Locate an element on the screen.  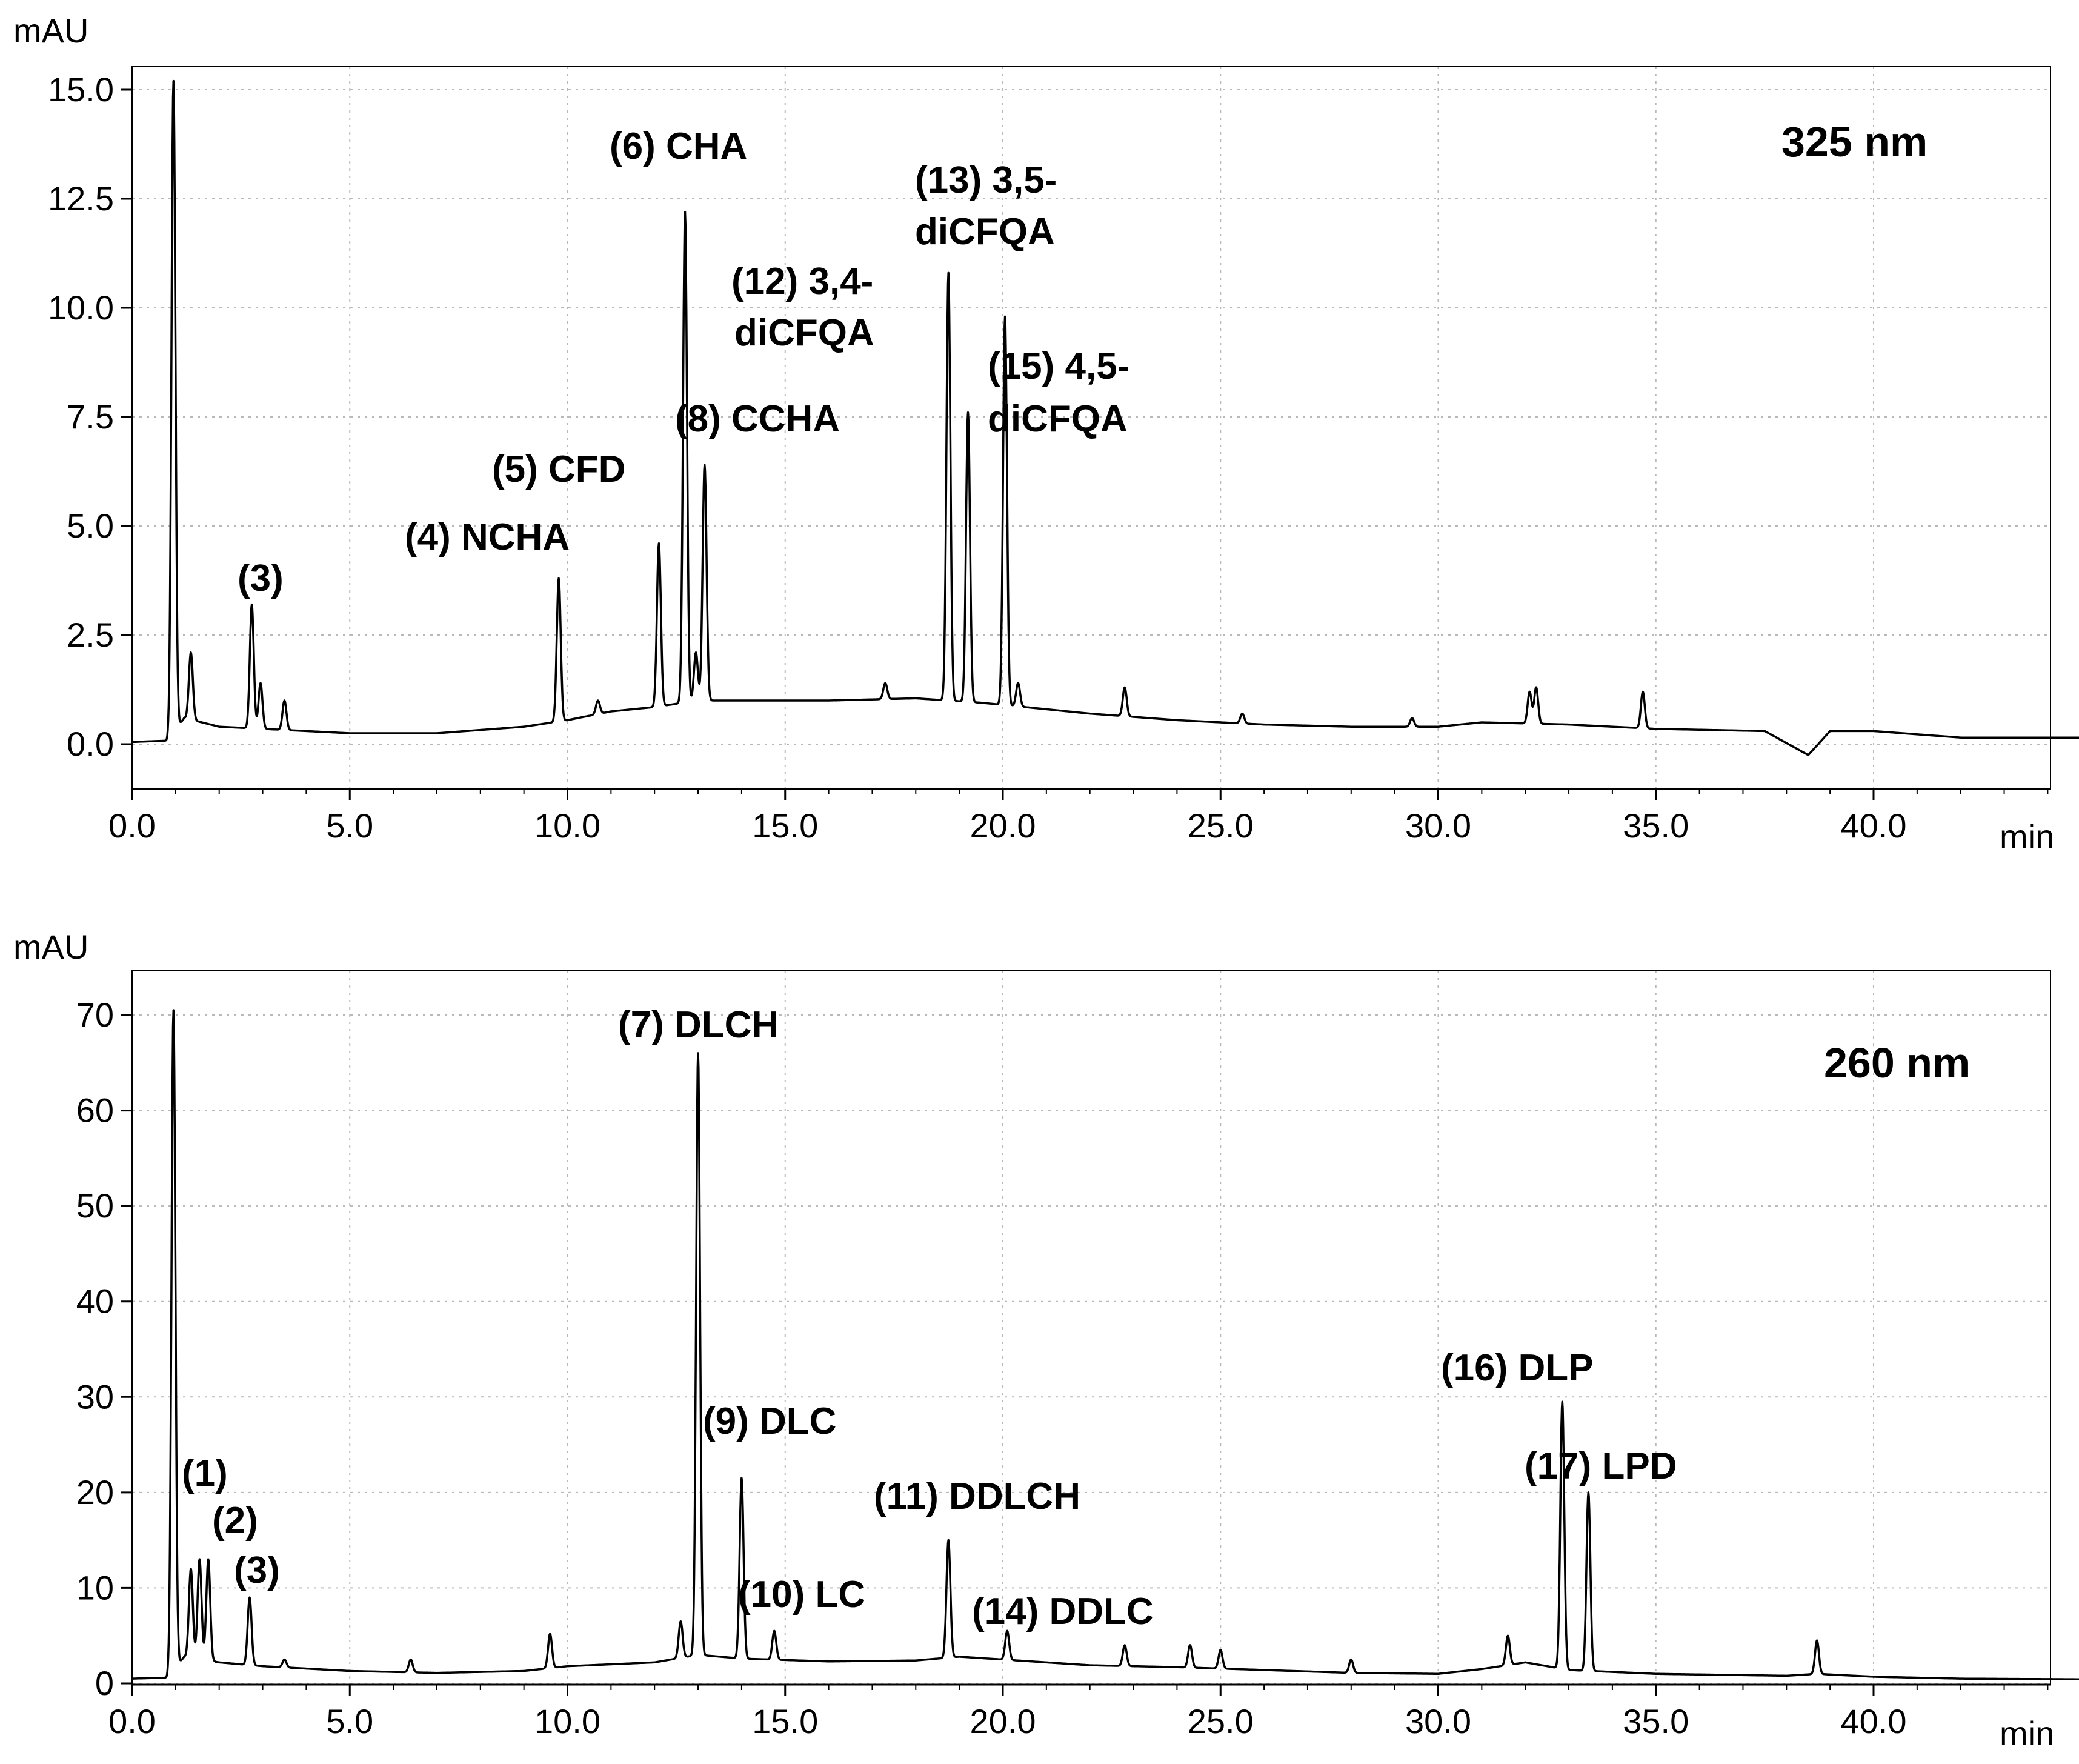
y-tick-label: 10 is located at coordinates (95, 1587).